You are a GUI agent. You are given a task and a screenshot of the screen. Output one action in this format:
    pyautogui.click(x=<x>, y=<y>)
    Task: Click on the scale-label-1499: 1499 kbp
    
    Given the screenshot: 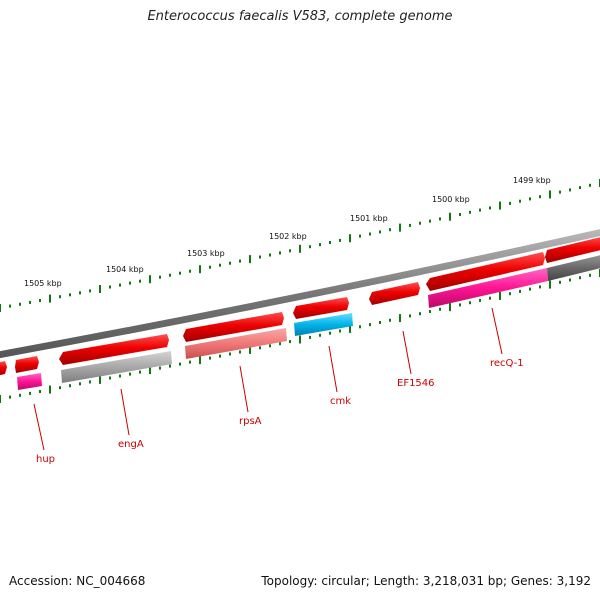 What is the action you would take?
    pyautogui.click(x=532, y=180)
    